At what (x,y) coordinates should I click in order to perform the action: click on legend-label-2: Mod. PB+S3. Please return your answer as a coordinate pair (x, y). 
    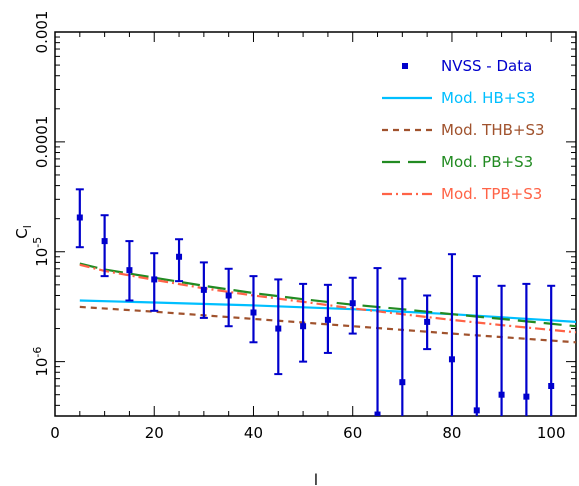
    Looking at the image, I should click on (487, 162).